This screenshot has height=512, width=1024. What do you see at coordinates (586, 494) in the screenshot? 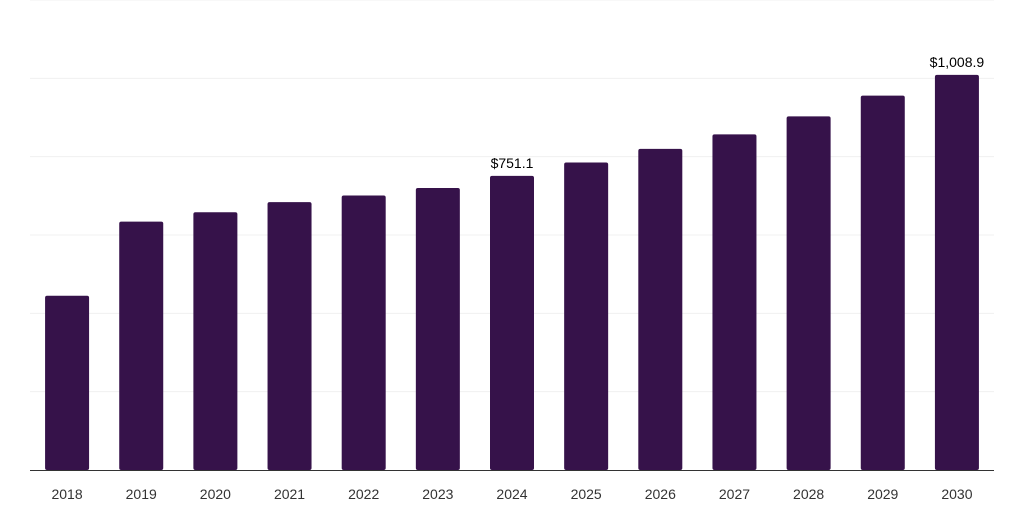
I see `x-tick-label-2025: 2025` at bounding box center [586, 494].